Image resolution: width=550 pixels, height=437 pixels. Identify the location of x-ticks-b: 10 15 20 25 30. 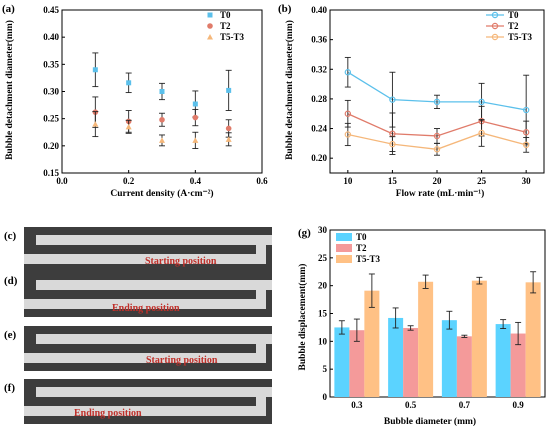
(437, 178).